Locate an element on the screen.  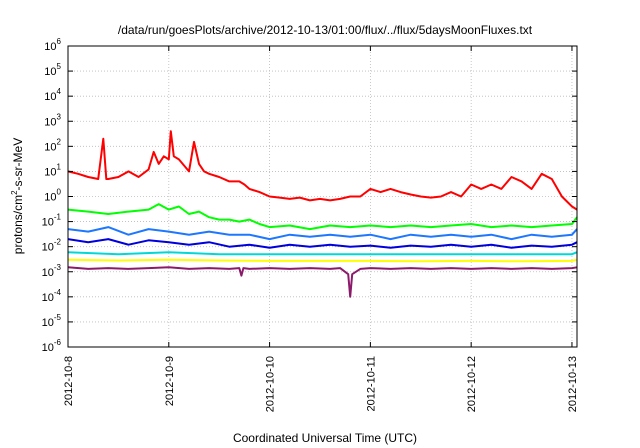
y-tick-label: 10⁵ is located at coordinates (52, 70).